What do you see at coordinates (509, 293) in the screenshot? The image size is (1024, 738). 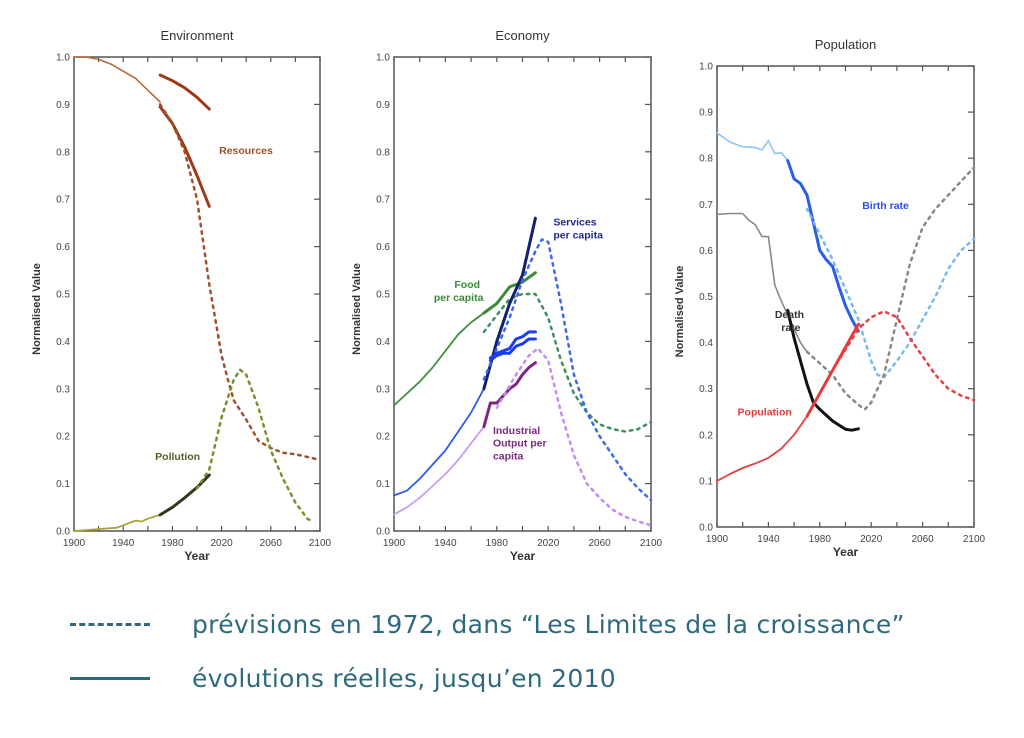 I see `series-food-per-capita-actual` at bounding box center [509, 293].